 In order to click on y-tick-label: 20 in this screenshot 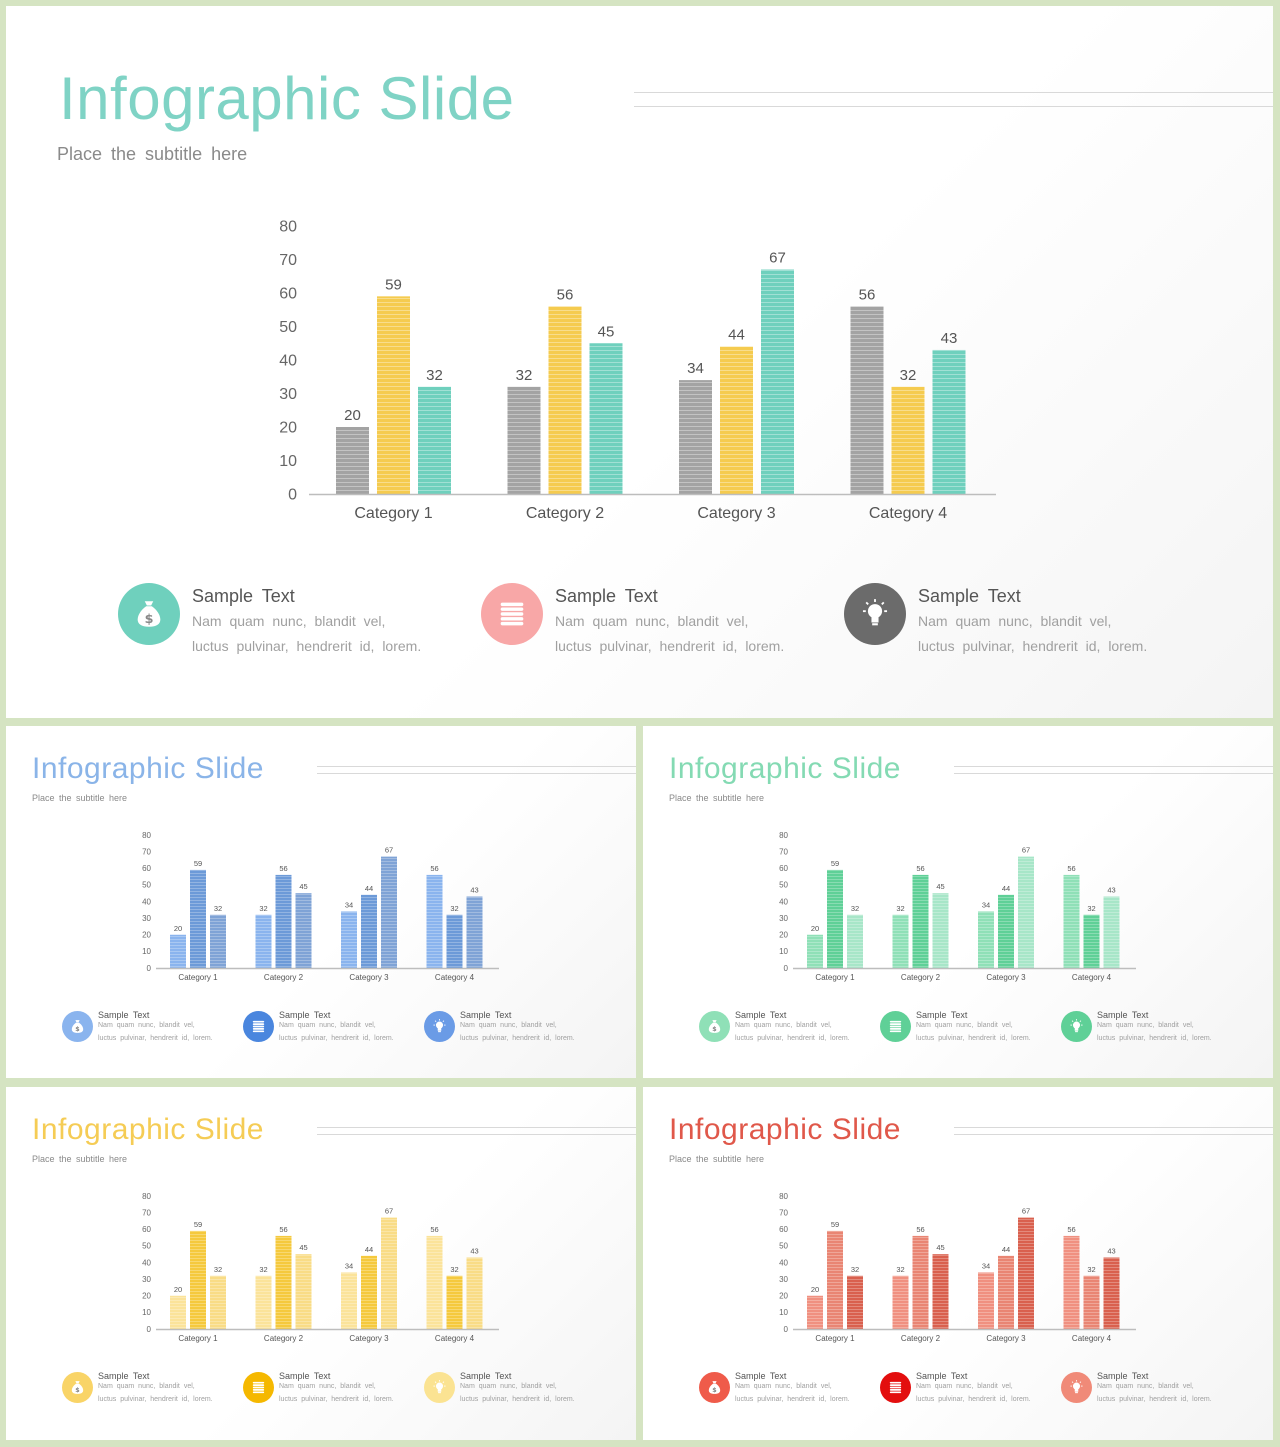, I will do `click(783, 935)`.